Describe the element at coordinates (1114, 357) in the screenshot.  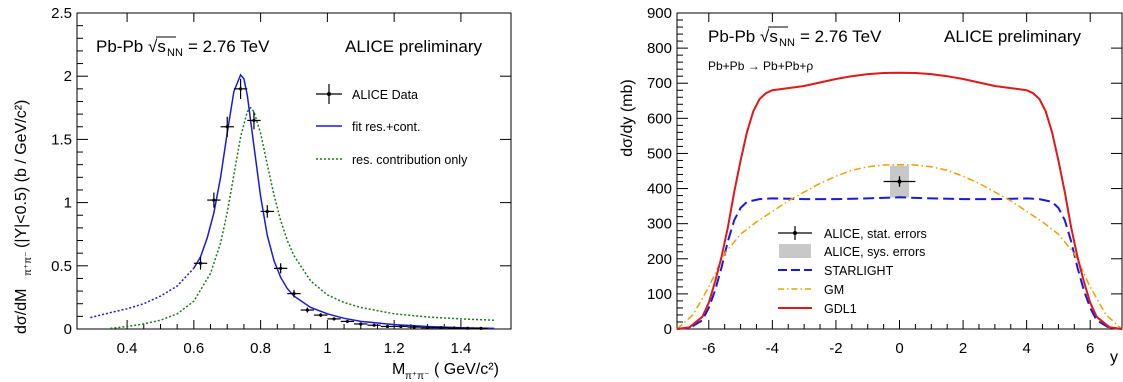
I see `right-xlabel: y` at that location.